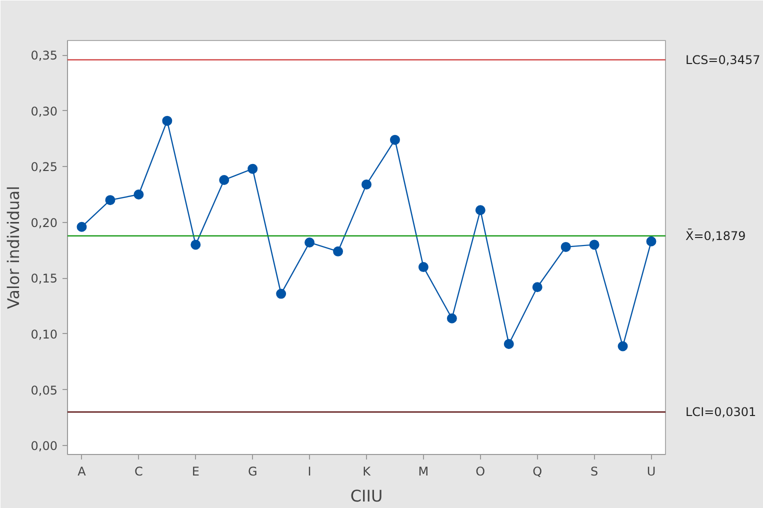 This screenshot has width=763, height=508. Describe the element at coordinates (13, 248) in the screenshot. I see `y-axis-title: Valor individual` at that location.